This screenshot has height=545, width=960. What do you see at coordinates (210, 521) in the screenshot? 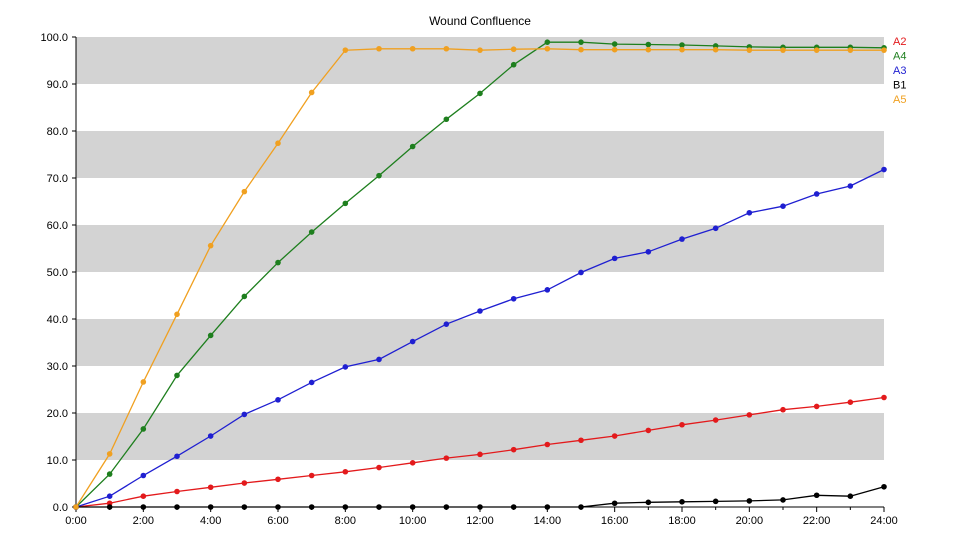
I see `x-tick-label: 4:00` at bounding box center [210, 521].